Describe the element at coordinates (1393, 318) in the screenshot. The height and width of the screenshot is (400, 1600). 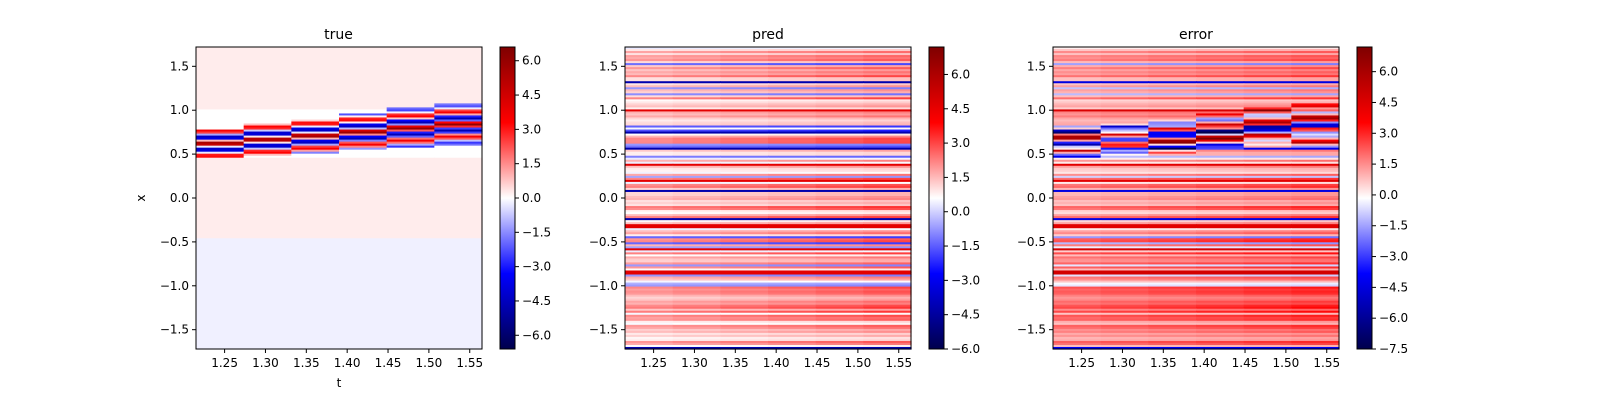
I see `colorbar-tick-label: −6.0` at that location.